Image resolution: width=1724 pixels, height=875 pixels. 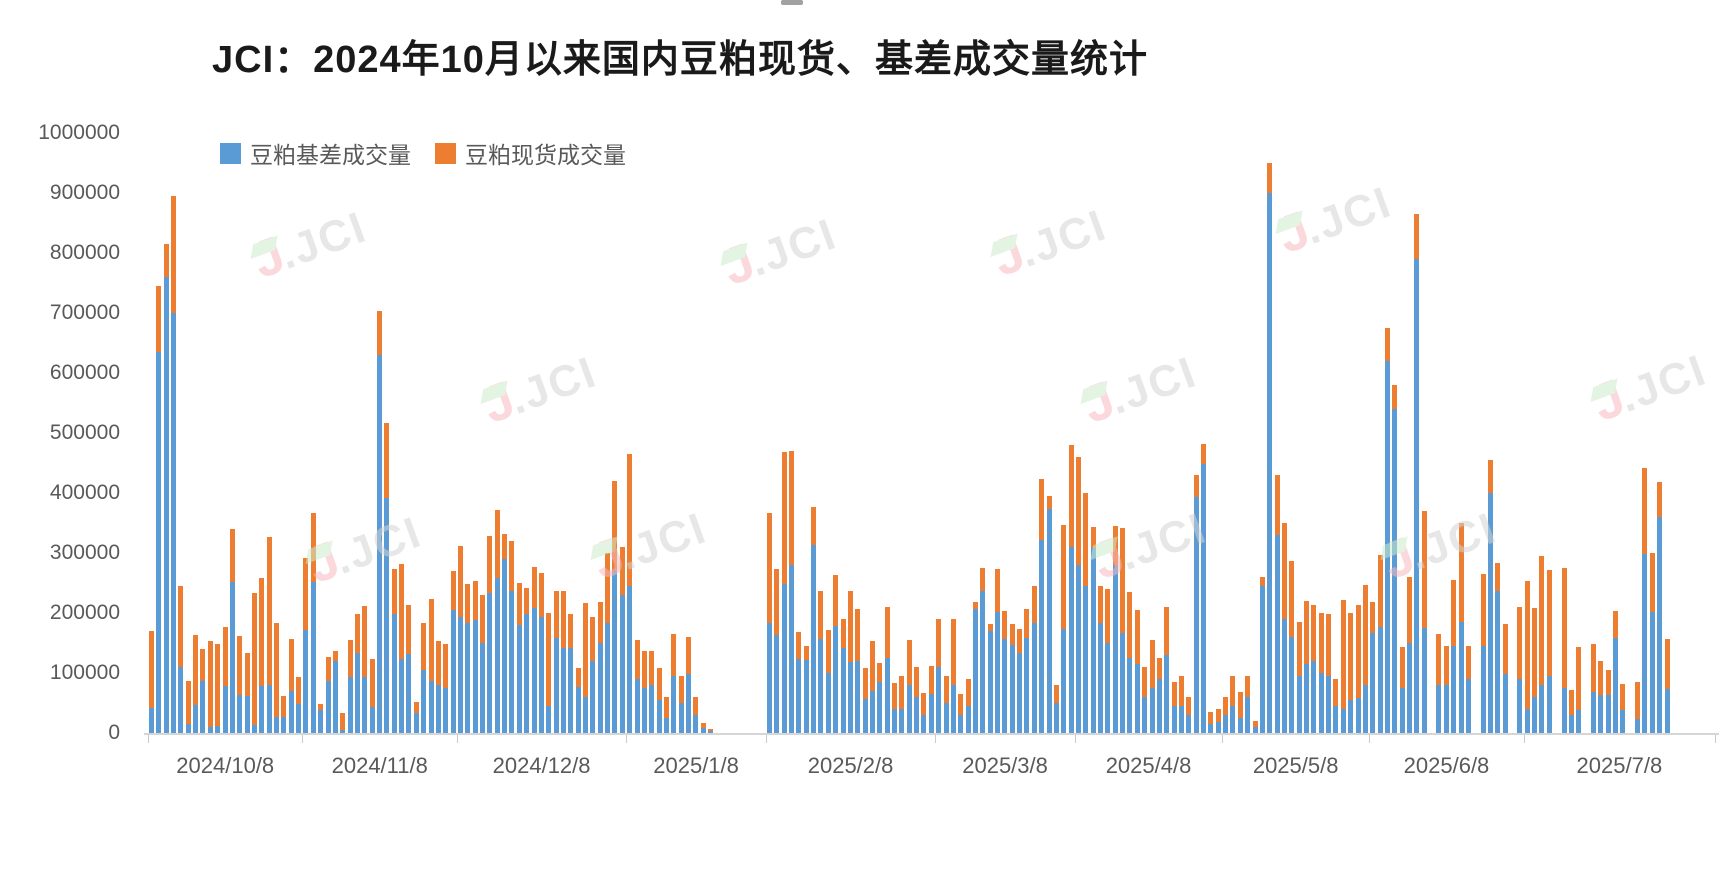 What do you see at coordinates (1295, 765) in the screenshot?
I see `x-axis-tick-label: 2025/5/8` at bounding box center [1295, 765].